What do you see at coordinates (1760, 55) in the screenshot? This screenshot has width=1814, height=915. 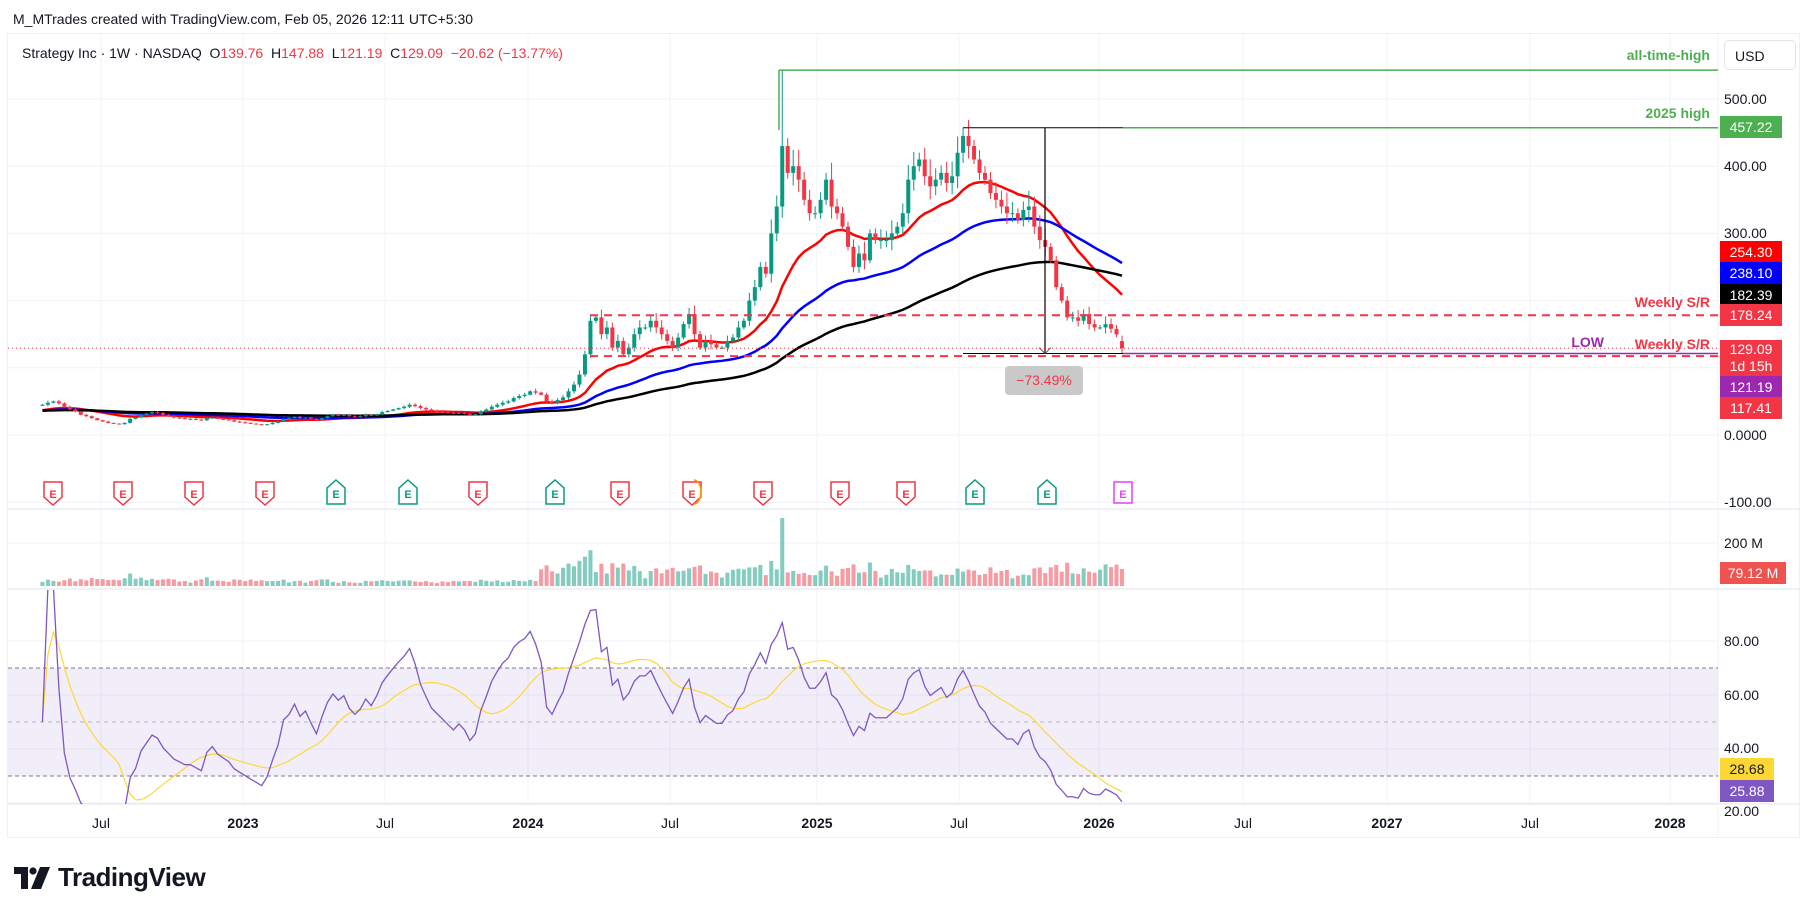 I see `currency-button: USD` at bounding box center [1760, 55].